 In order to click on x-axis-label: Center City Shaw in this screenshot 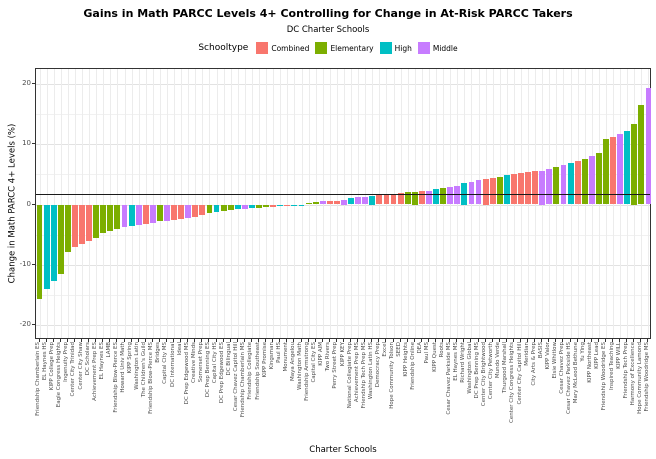, I will do `click(80, 366)`.